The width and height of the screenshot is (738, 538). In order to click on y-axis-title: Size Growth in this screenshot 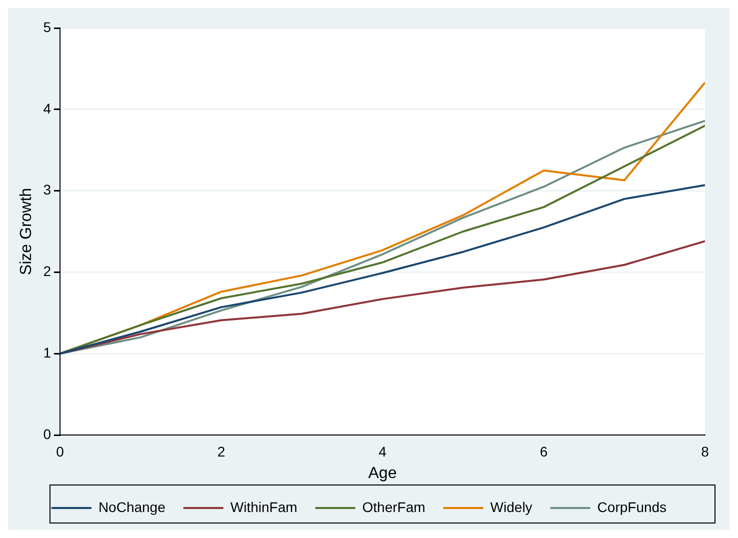, I will do `click(27, 232)`.